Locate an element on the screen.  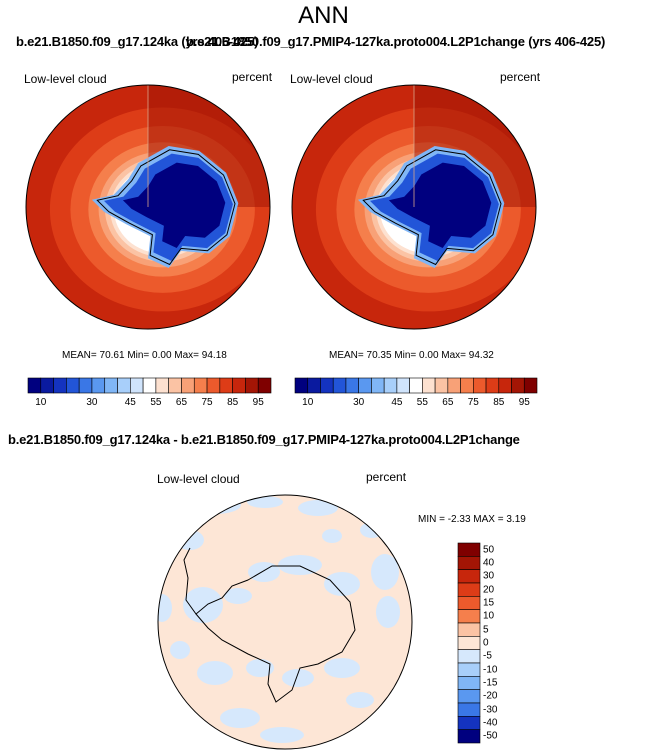
diff-background is located at coordinates (285, 622).